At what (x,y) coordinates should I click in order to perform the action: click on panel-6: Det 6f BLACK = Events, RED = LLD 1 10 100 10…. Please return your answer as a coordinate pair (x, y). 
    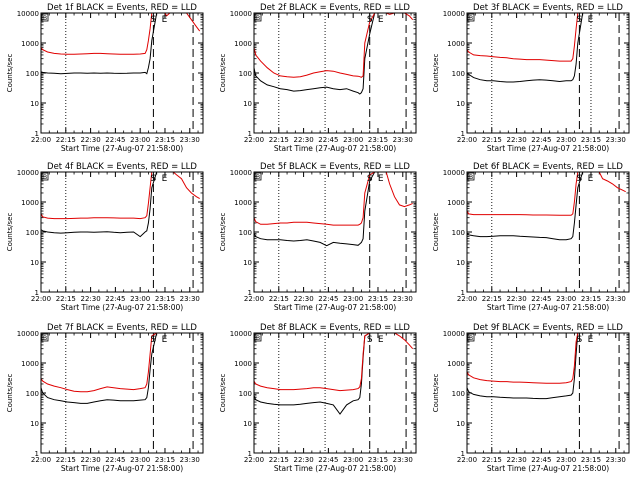
    Looking at the image, I should click on (531, 237).